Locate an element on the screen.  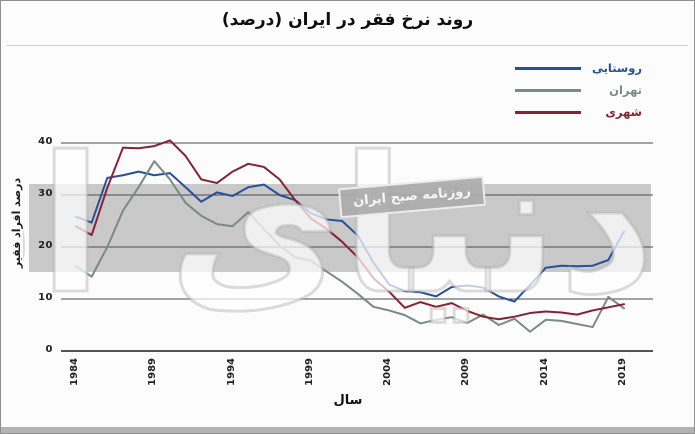
legend-label-tehran: تهران is located at coordinates (625, 90).